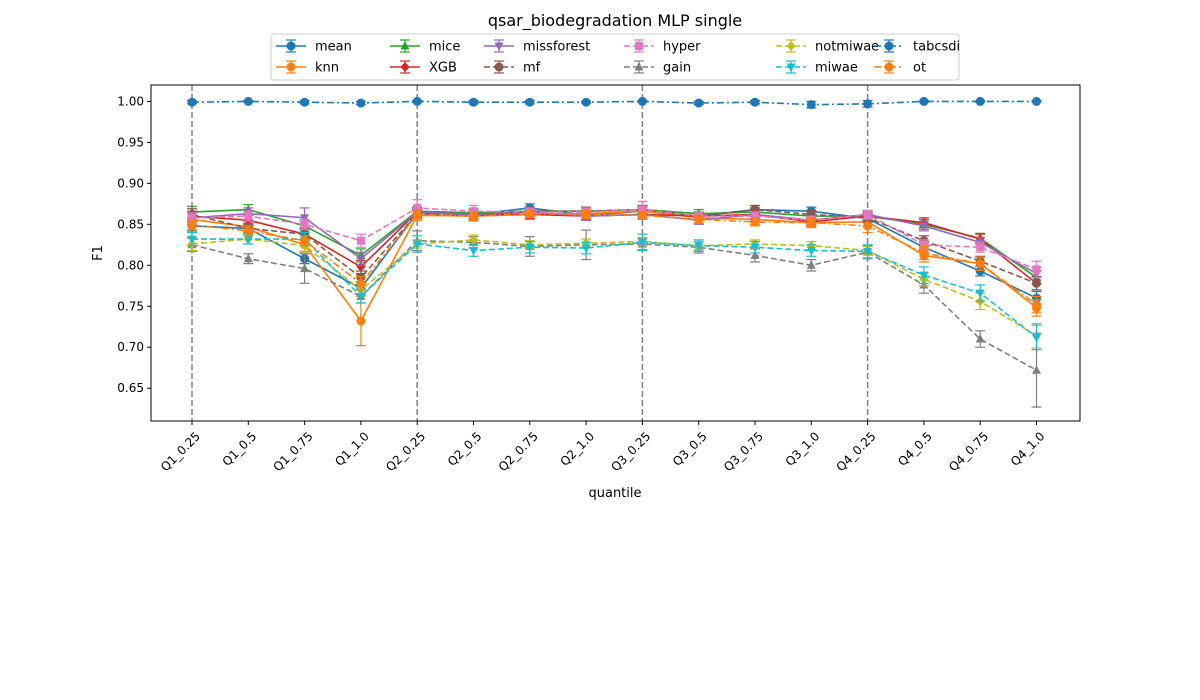 The width and height of the screenshot is (1200, 700). I want to click on legend-item-knn: knn, so click(307, 68).